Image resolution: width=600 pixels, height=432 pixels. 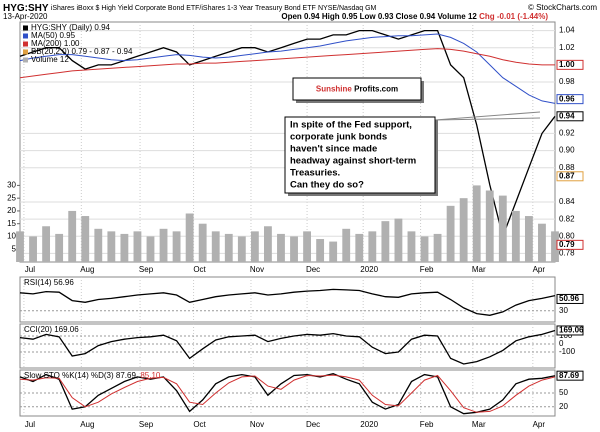 What do you see at coordinates (567, 150) in the screenshot?
I see `y-tick-label: 0.90` at bounding box center [567, 150].